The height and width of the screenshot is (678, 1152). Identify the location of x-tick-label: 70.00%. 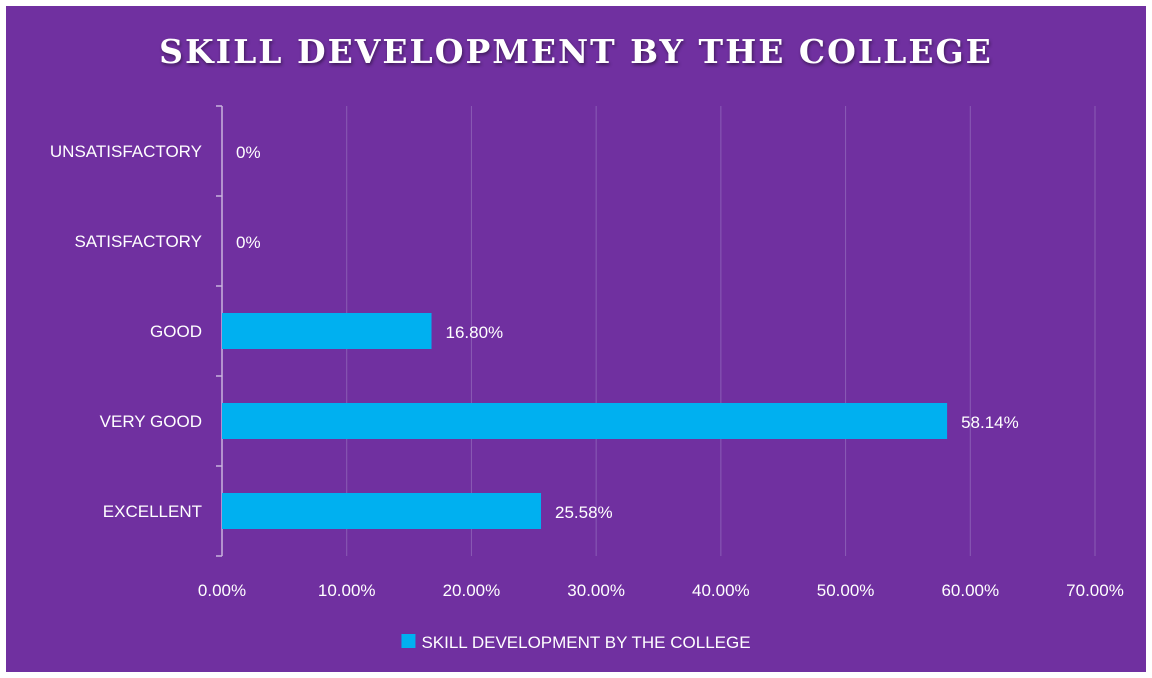
(1095, 590).